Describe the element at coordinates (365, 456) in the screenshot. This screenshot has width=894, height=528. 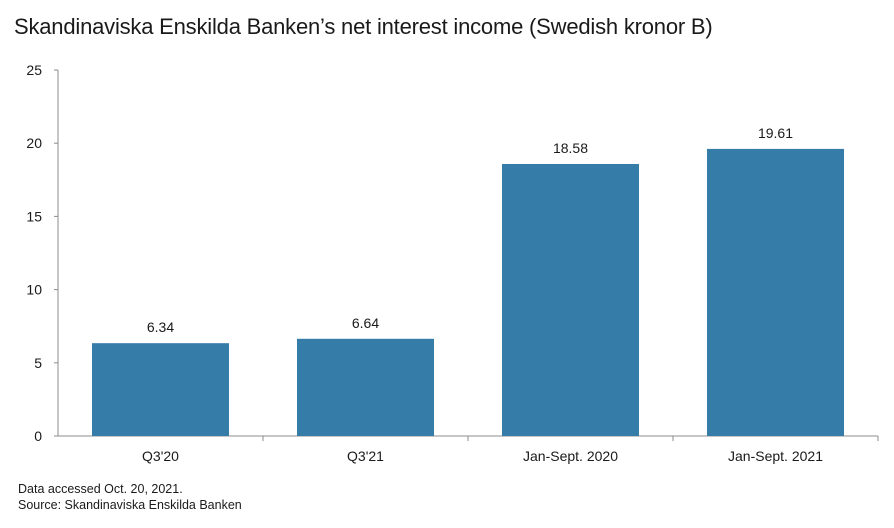
I see `x-category-label: Q3'21` at that location.